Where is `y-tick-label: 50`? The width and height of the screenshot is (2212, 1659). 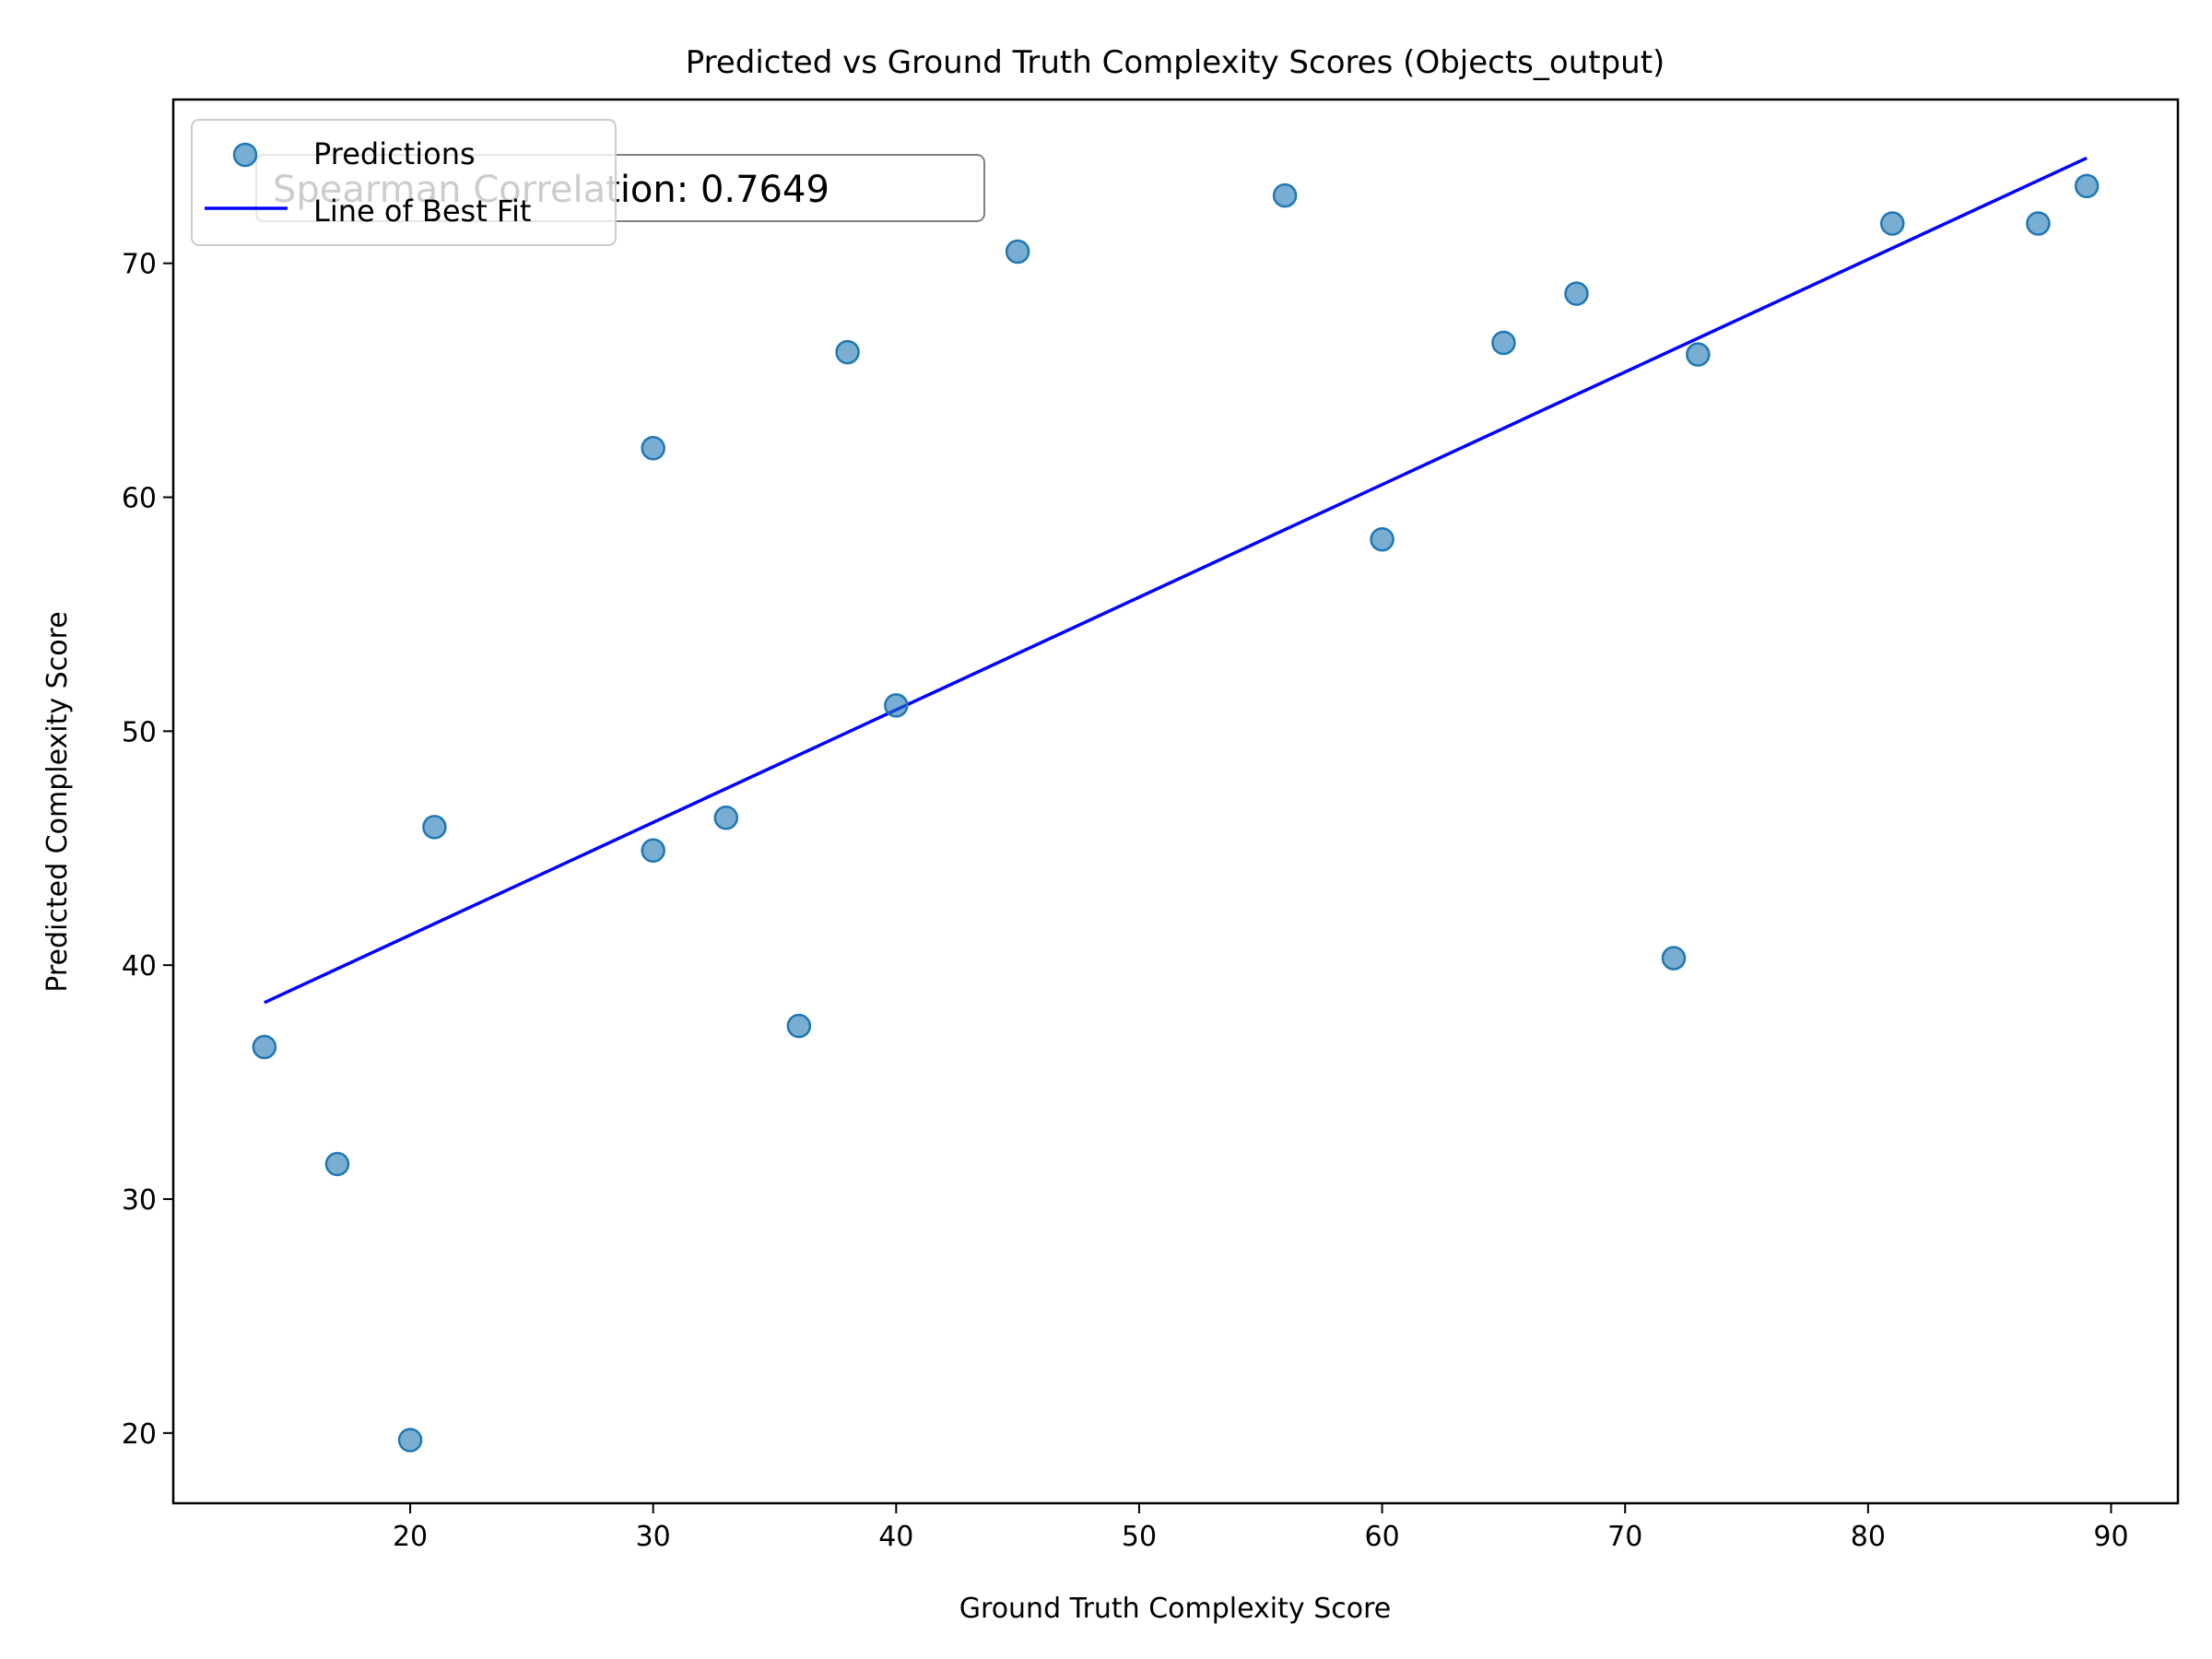 y-tick-label: 50 is located at coordinates (139, 732).